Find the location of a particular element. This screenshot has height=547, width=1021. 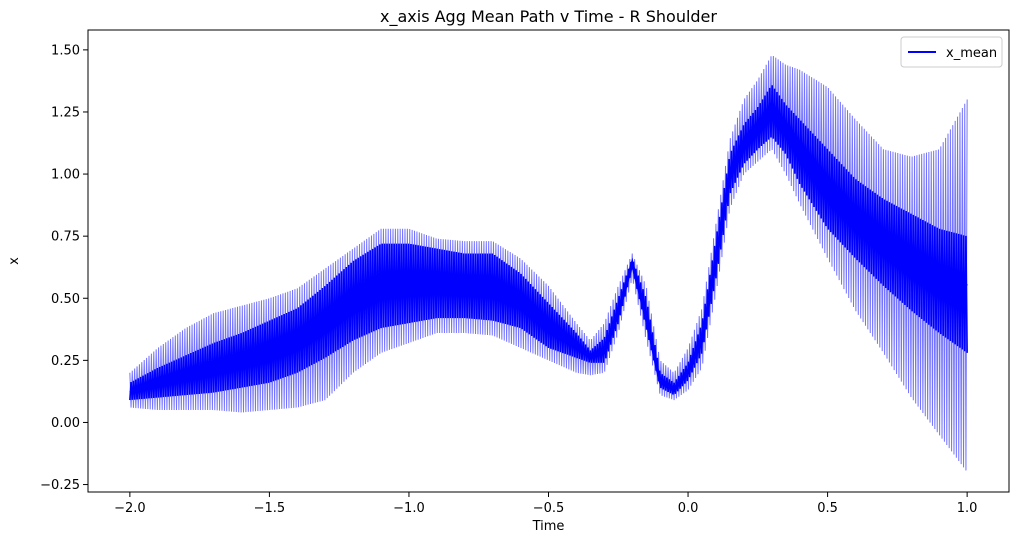

y-axis: −0.25 0.00 0.25 0.50 0.75 1.00 1.25 1.50 is located at coordinates (64, 268).